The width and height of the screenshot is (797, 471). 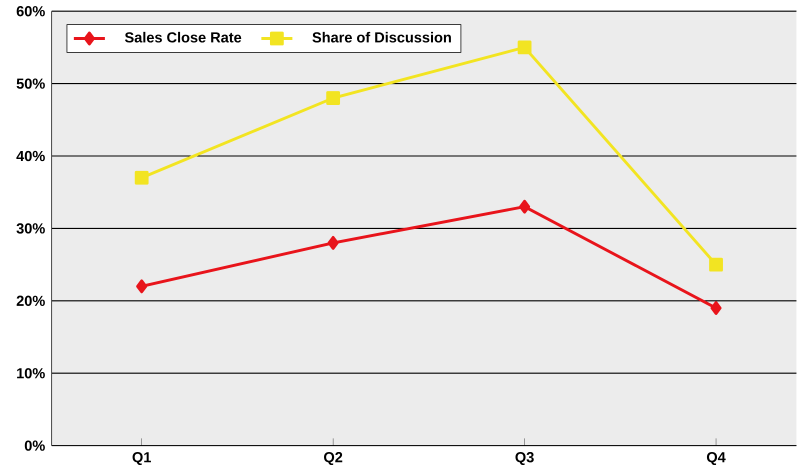 I want to click on y-tick-label: 60%, so click(x=30, y=11).